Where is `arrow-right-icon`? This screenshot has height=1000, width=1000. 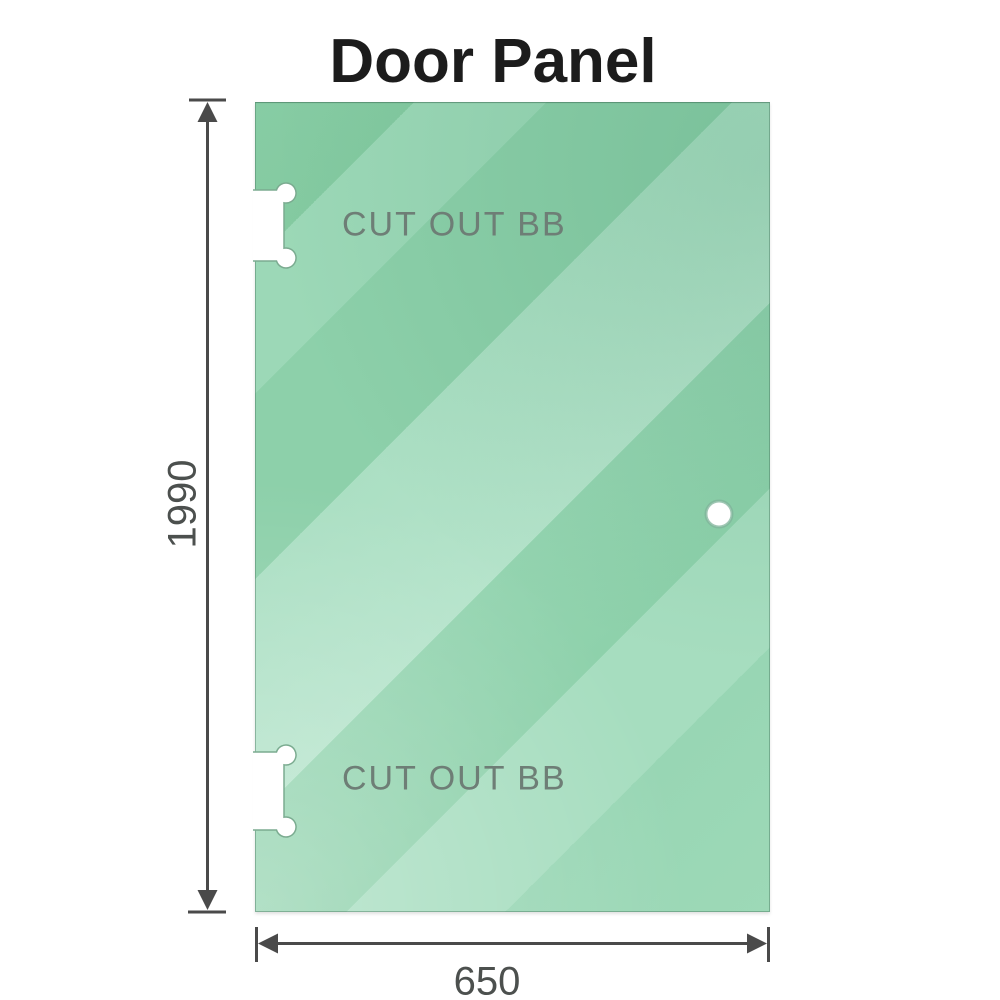 arrow-right-icon is located at coordinates (757, 943).